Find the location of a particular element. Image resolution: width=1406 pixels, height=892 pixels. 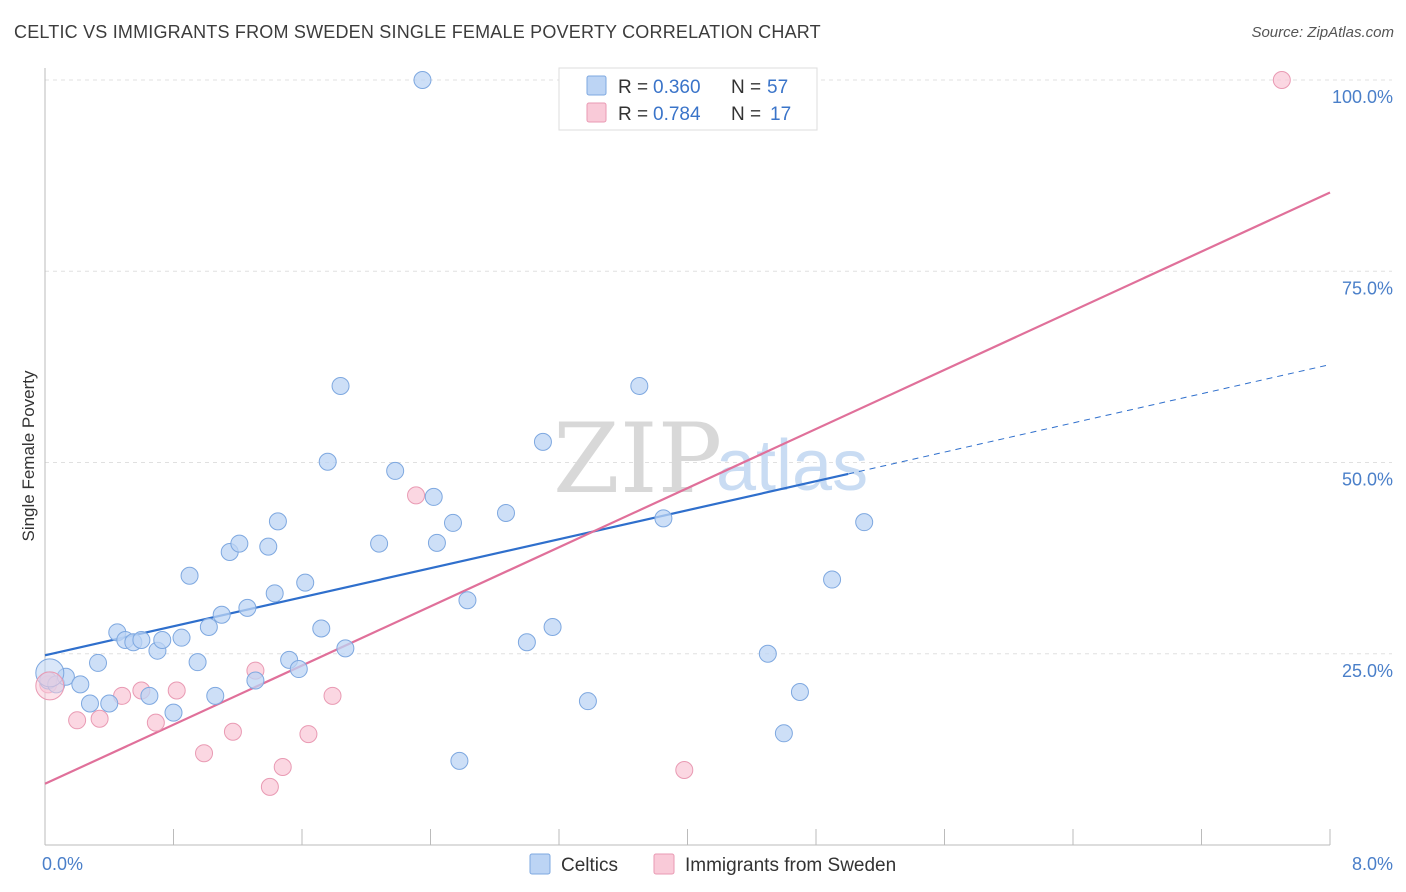

series-legend: Celtics Immigrants from Sweden is located at coordinates (712, 864).